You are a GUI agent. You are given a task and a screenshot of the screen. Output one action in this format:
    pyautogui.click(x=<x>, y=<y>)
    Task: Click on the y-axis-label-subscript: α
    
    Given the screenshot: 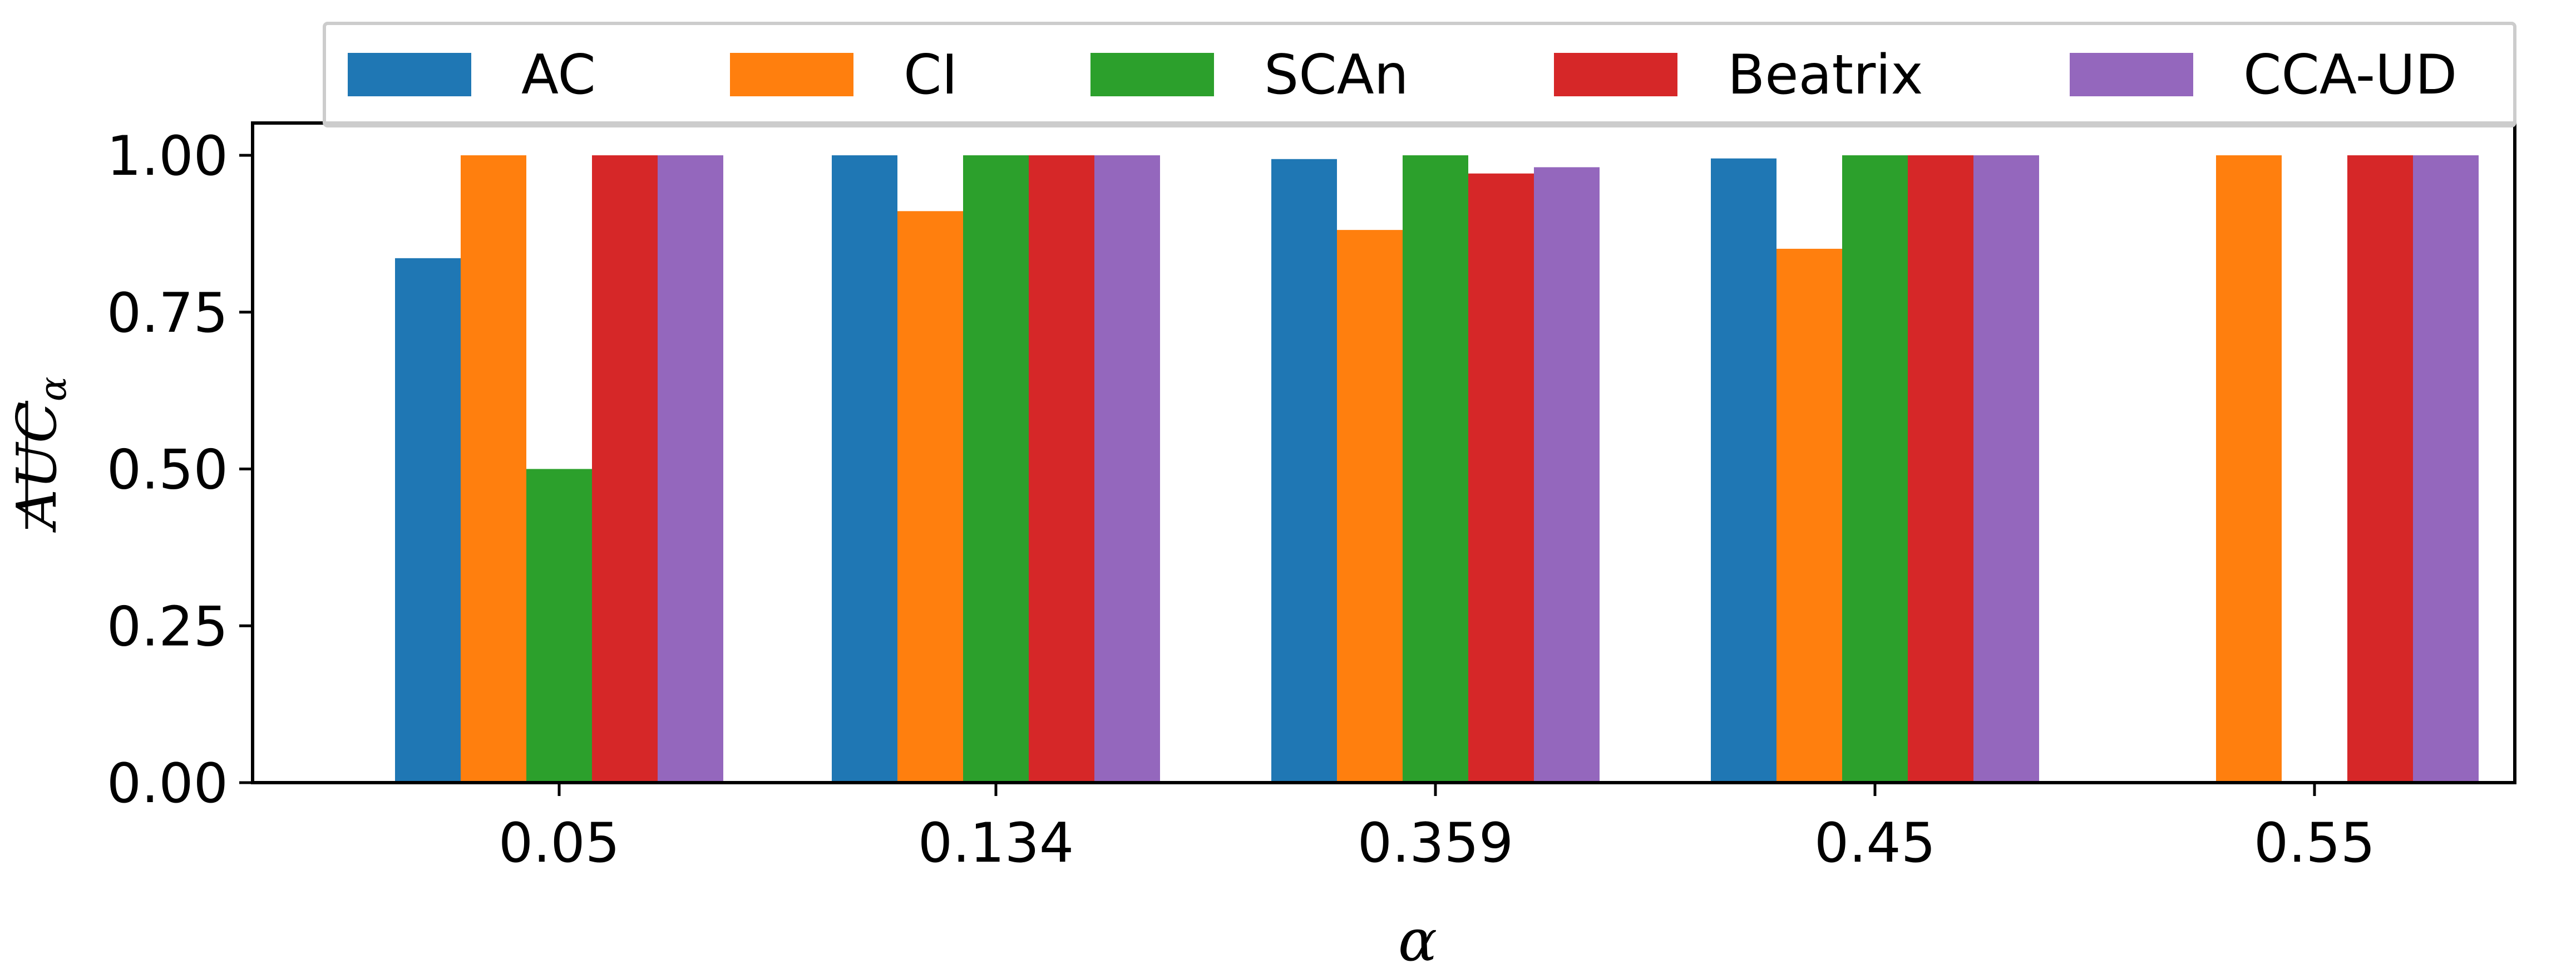 What is the action you would take?
    pyautogui.click(x=53, y=389)
    